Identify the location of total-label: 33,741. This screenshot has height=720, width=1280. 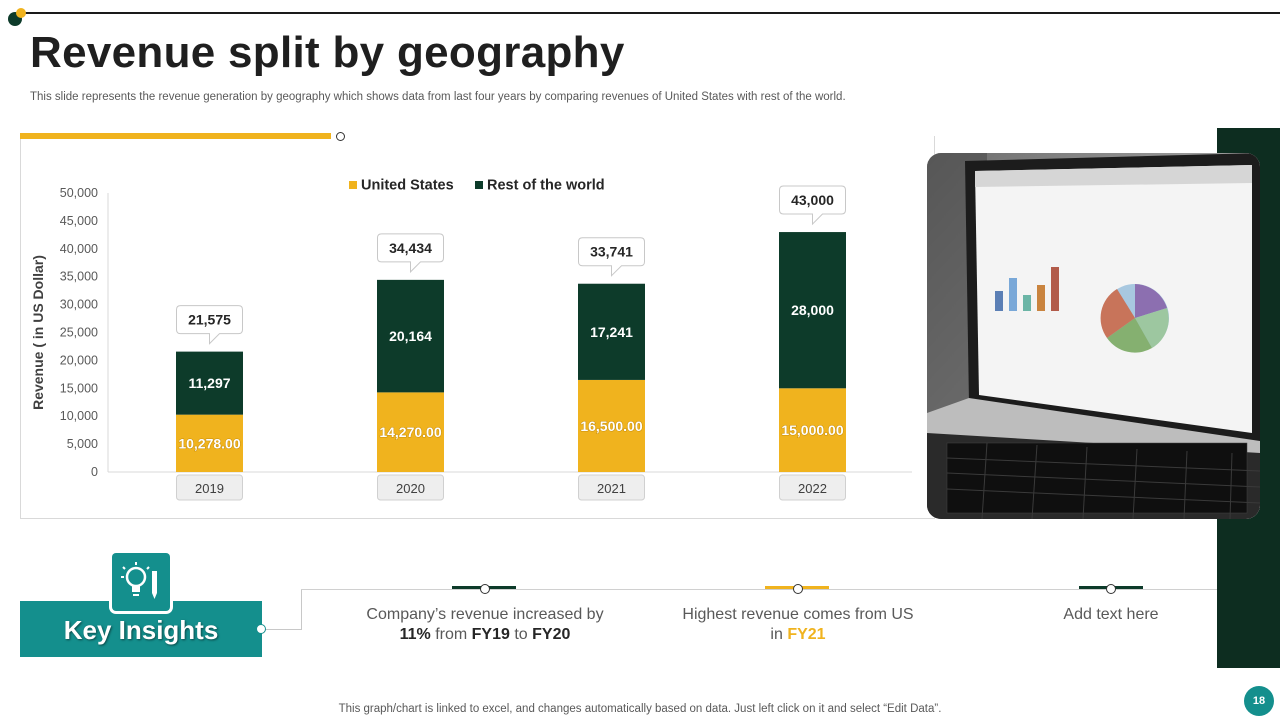
(611, 252).